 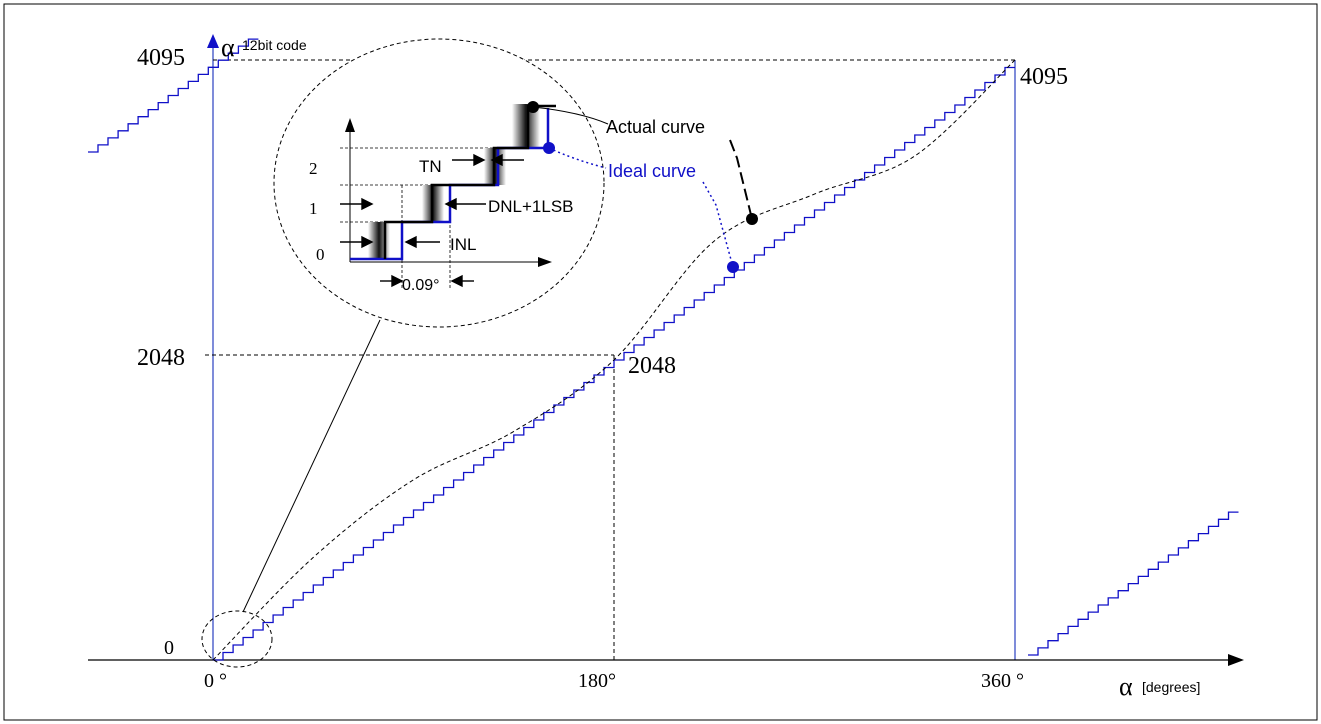 What do you see at coordinates (533, 107) in the screenshot?
I see `actual-marker-inset` at bounding box center [533, 107].